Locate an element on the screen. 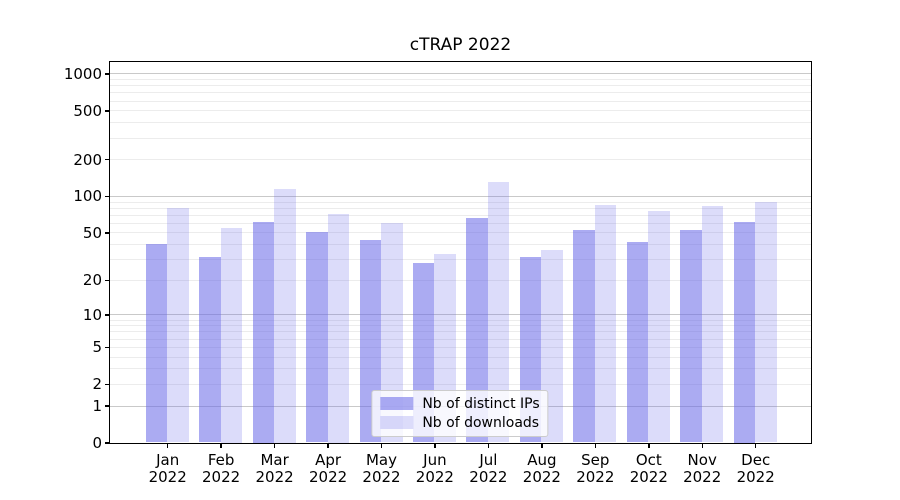 Image resolution: width=900 pixels, height=500 pixels. legend-label-downloads: Nb of downloads is located at coordinates (481, 422).